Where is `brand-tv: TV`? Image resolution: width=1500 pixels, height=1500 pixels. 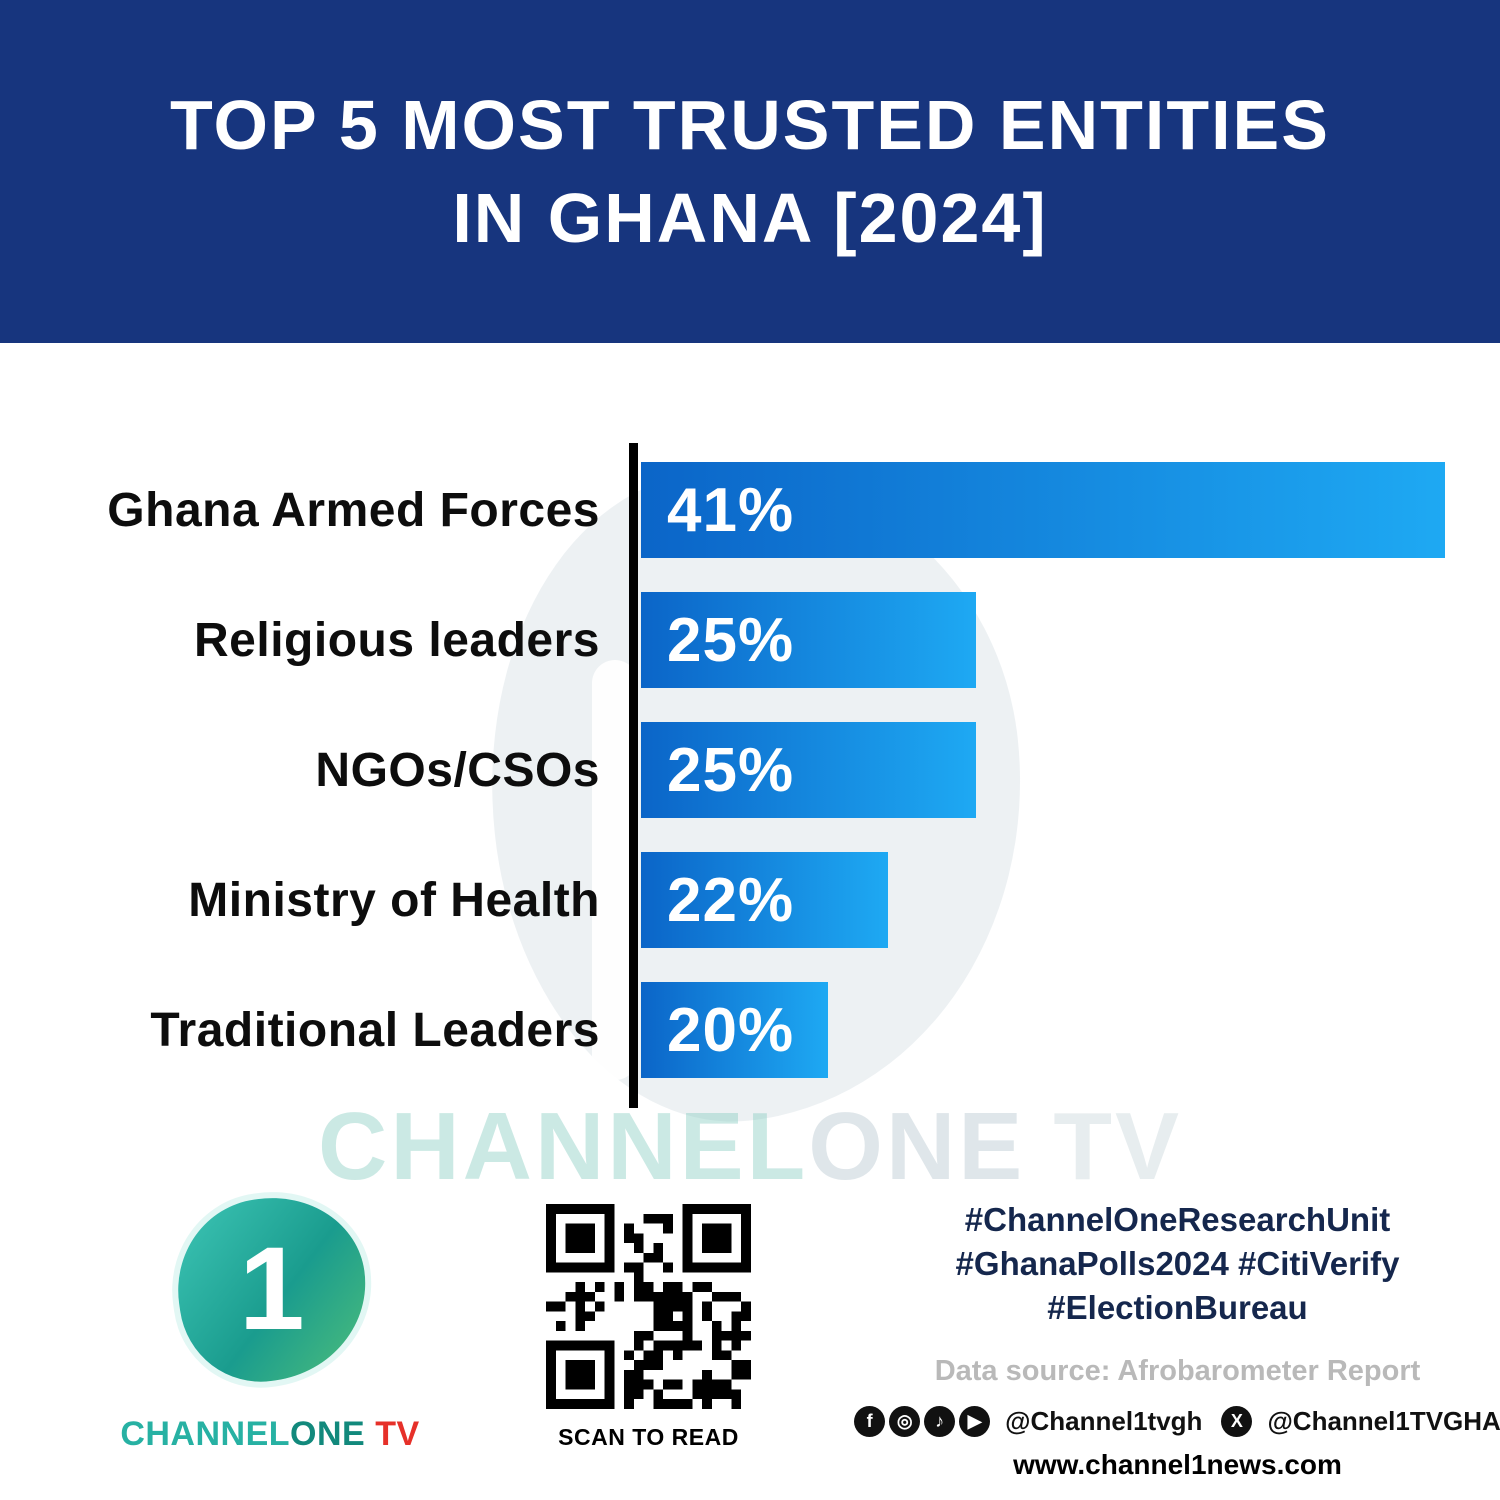 brand-tv: TV is located at coordinates (397, 1434).